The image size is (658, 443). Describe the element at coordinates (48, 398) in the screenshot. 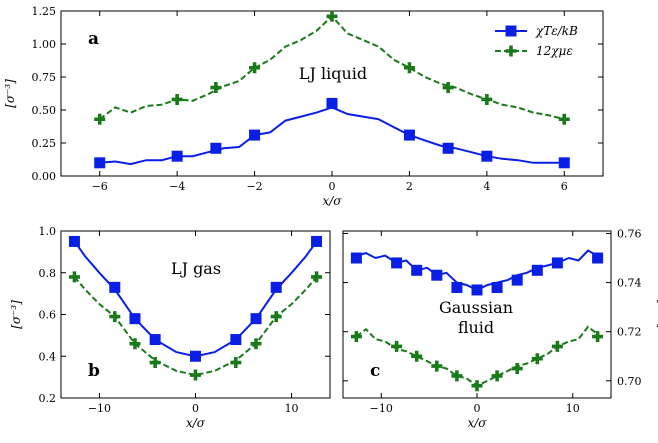

I see `y-tick-label: 0.2` at that location.